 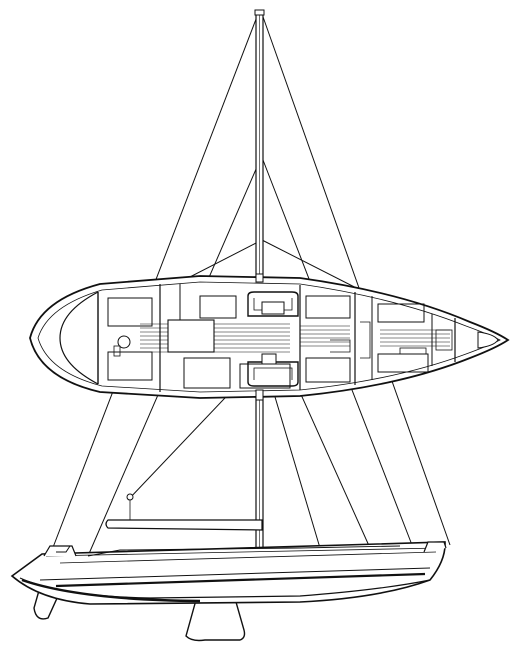 I want to click on hull-profile, so click(x=228, y=573).